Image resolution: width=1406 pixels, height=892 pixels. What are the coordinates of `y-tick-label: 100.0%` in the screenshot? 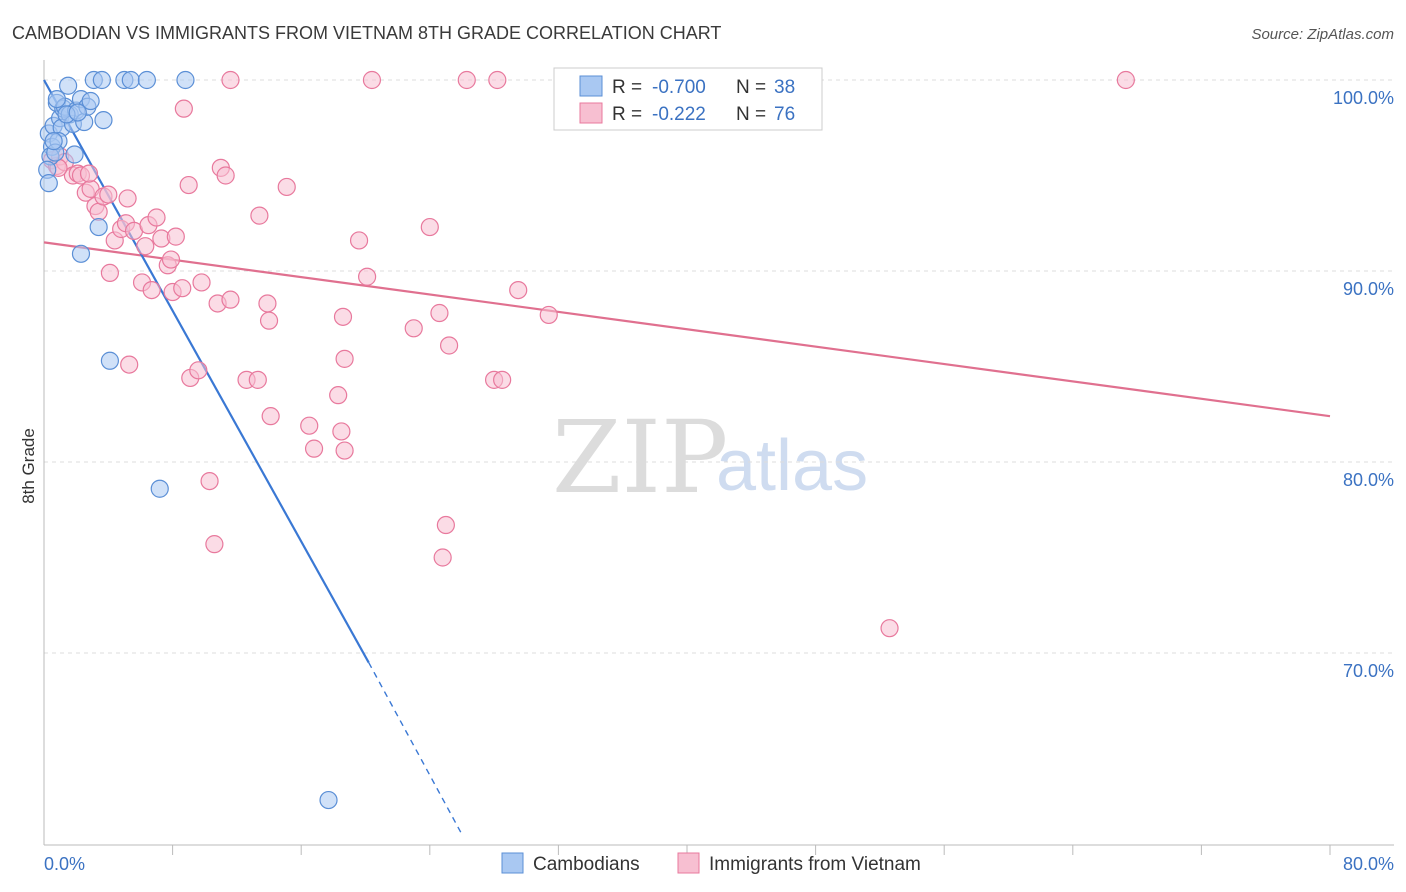 It's located at (1363, 98).